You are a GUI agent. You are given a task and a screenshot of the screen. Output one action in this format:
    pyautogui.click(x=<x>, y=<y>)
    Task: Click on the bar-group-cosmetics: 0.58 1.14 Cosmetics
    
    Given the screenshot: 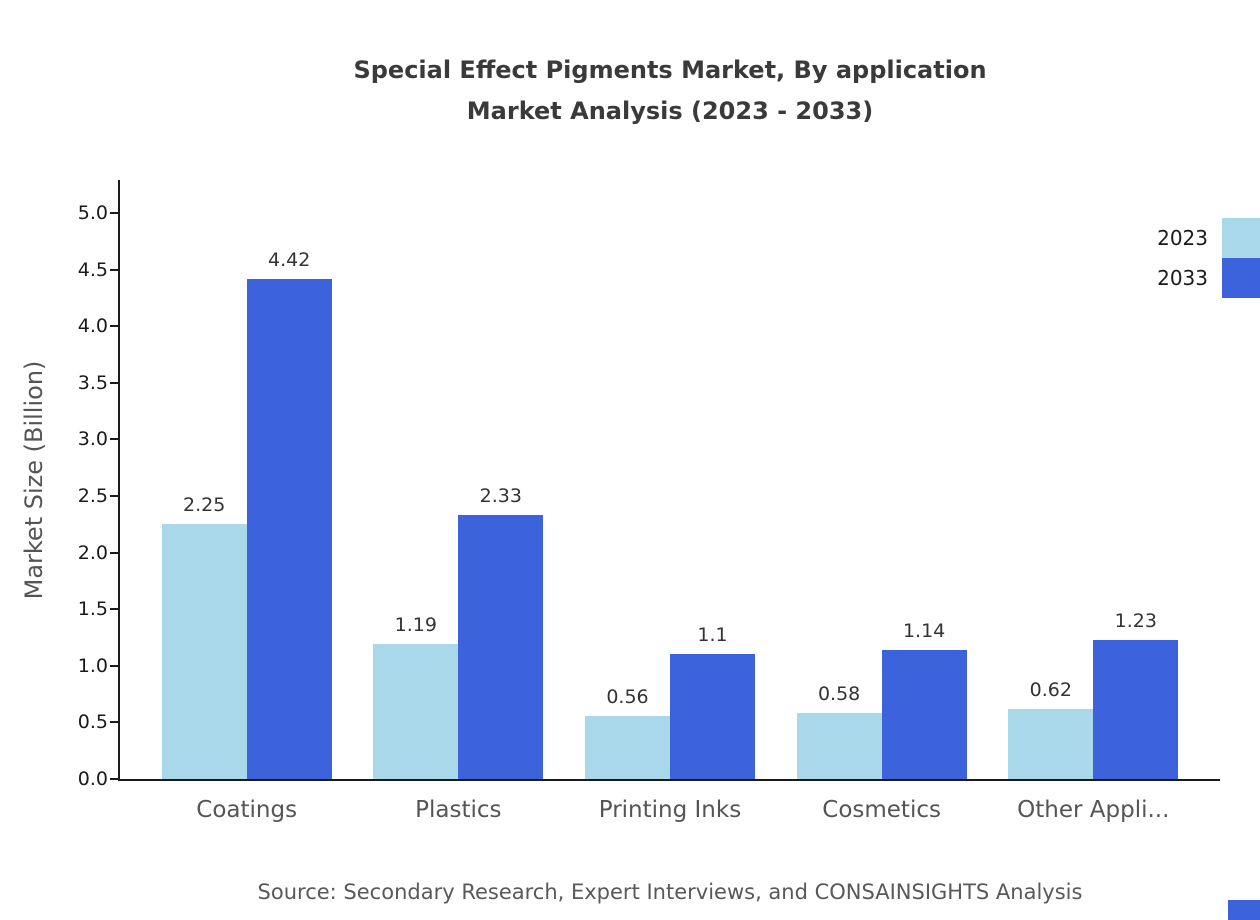 What is the action you would take?
    pyautogui.click(x=881, y=519)
    